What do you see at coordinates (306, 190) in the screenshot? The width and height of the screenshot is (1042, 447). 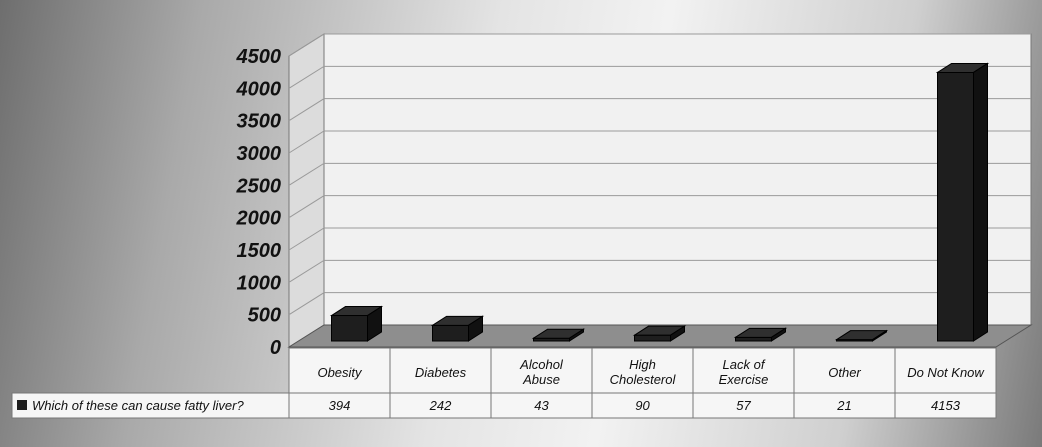 I see `side-wall` at bounding box center [306, 190].